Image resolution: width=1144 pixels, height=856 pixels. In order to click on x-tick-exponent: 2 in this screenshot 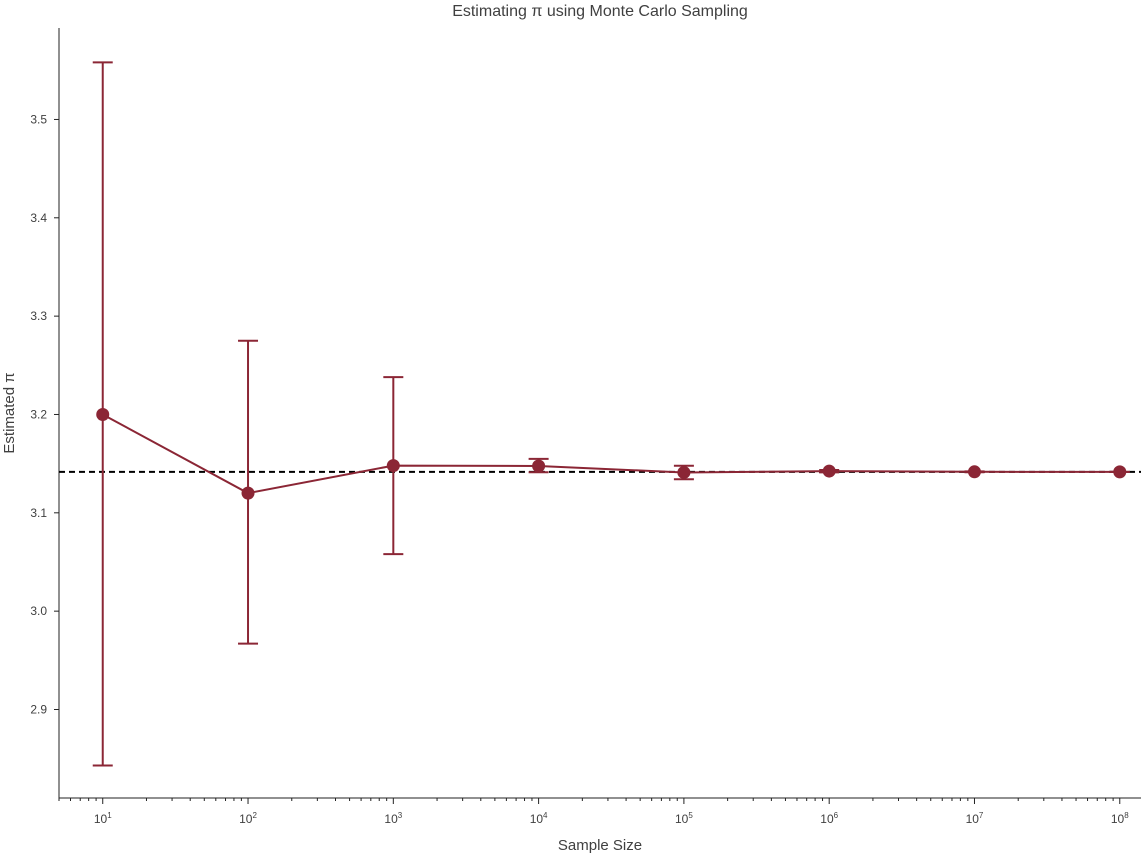, I will do `click(254, 815)`.